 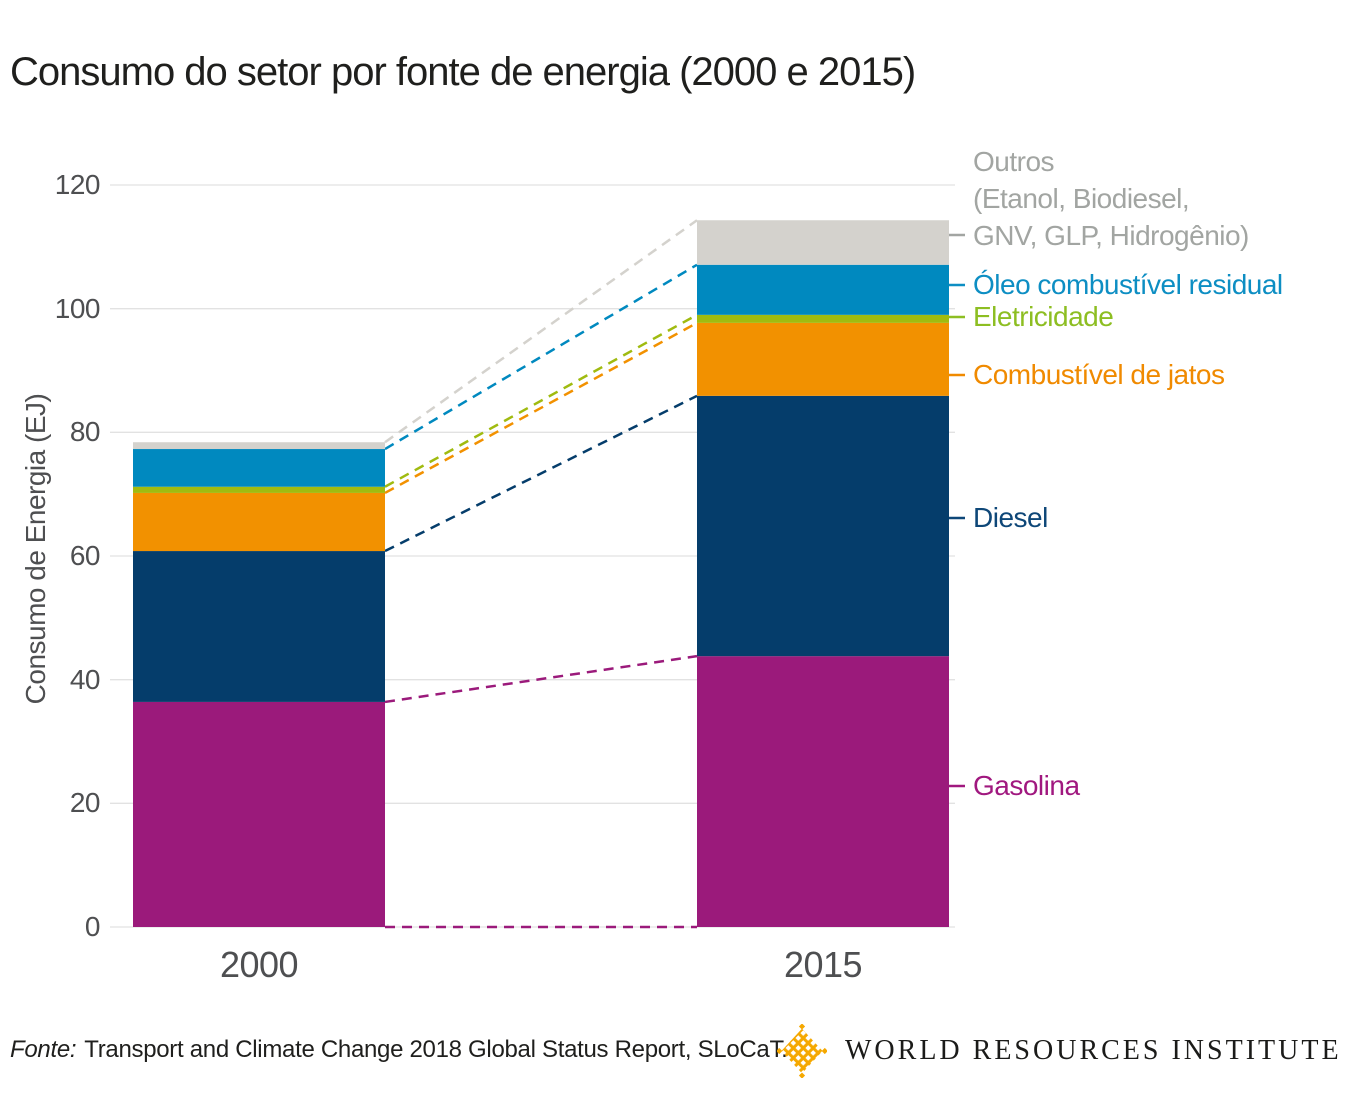 I want to click on legend-label-line: (Etanol, Biodiesel,, so click(x=1081, y=198).